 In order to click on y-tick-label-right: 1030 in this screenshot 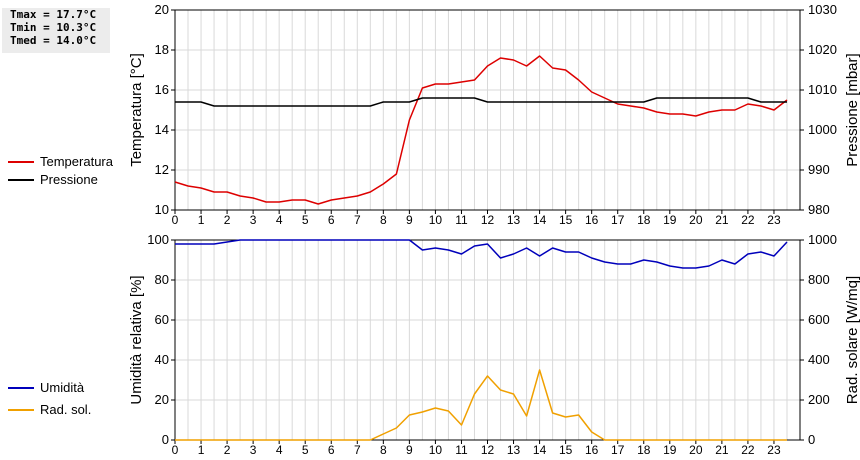, I will do `click(822, 9)`.